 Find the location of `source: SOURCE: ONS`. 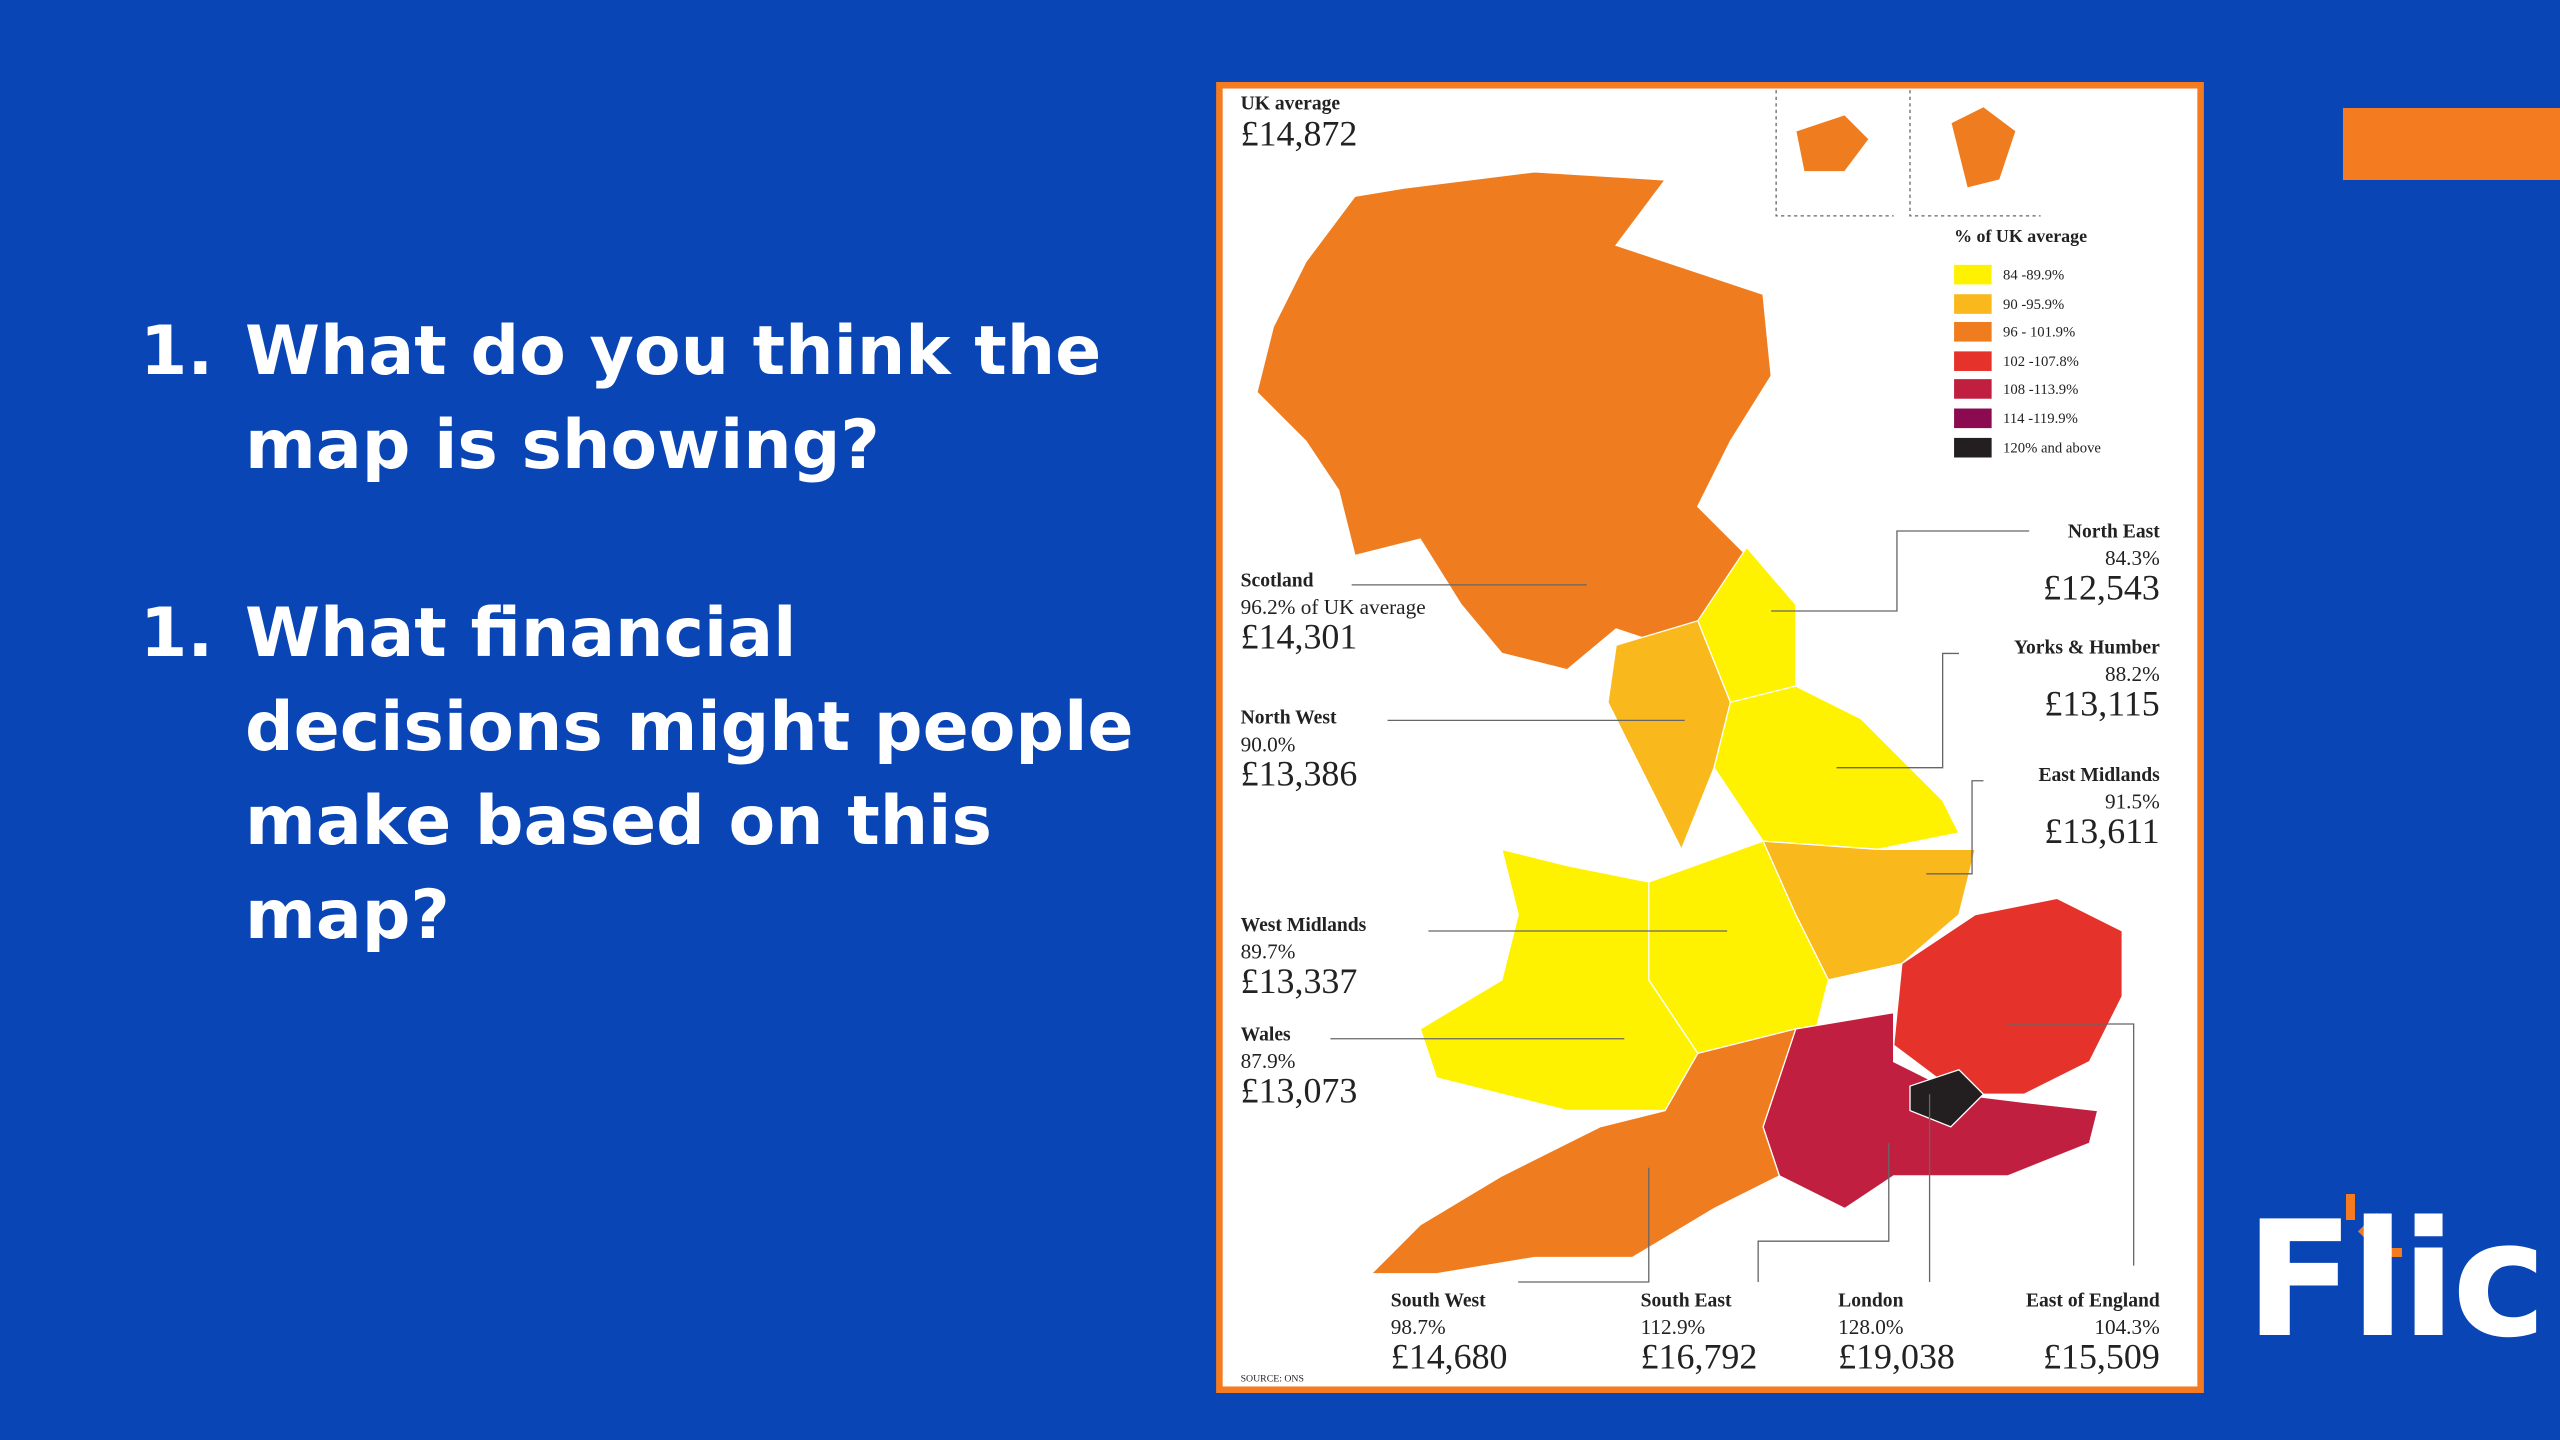

source: SOURCE: ONS is located at coordinates (1272, 1379).